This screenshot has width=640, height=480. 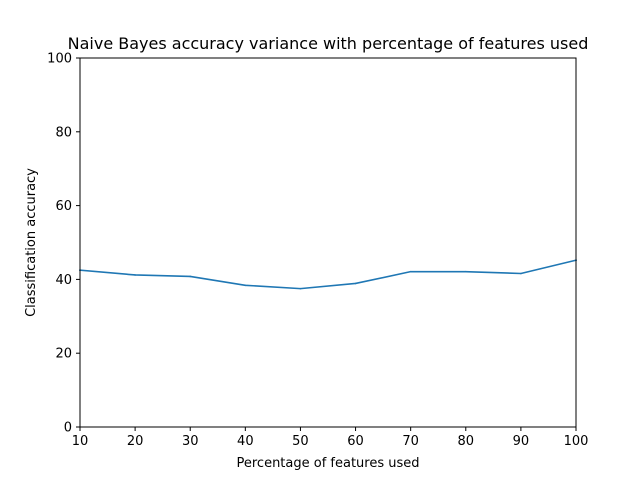 What do you see at coordinates (135, 441) in the screenshot?
I see `x-tick-label: 20` at bounding box center [135, 441].